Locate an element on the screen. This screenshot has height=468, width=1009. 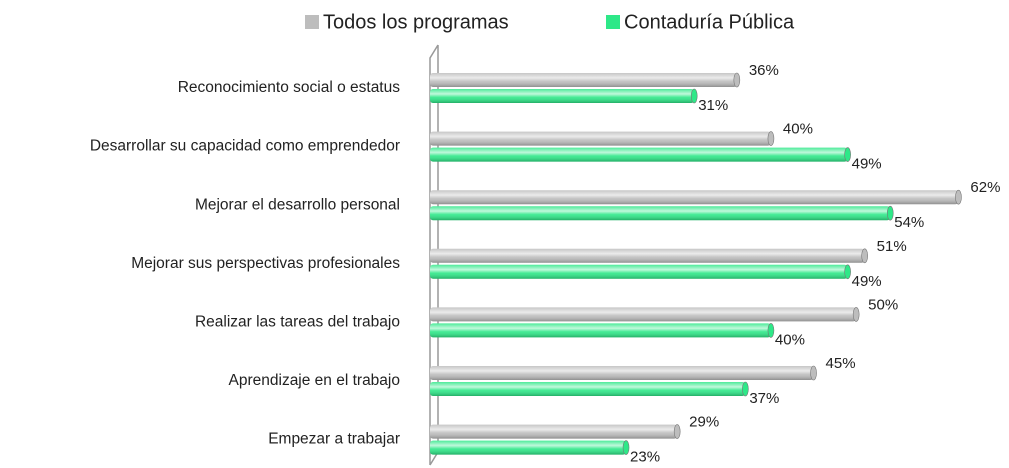
category-label: Realizar las tareas del trabajo is located at coordinates (297, 321).